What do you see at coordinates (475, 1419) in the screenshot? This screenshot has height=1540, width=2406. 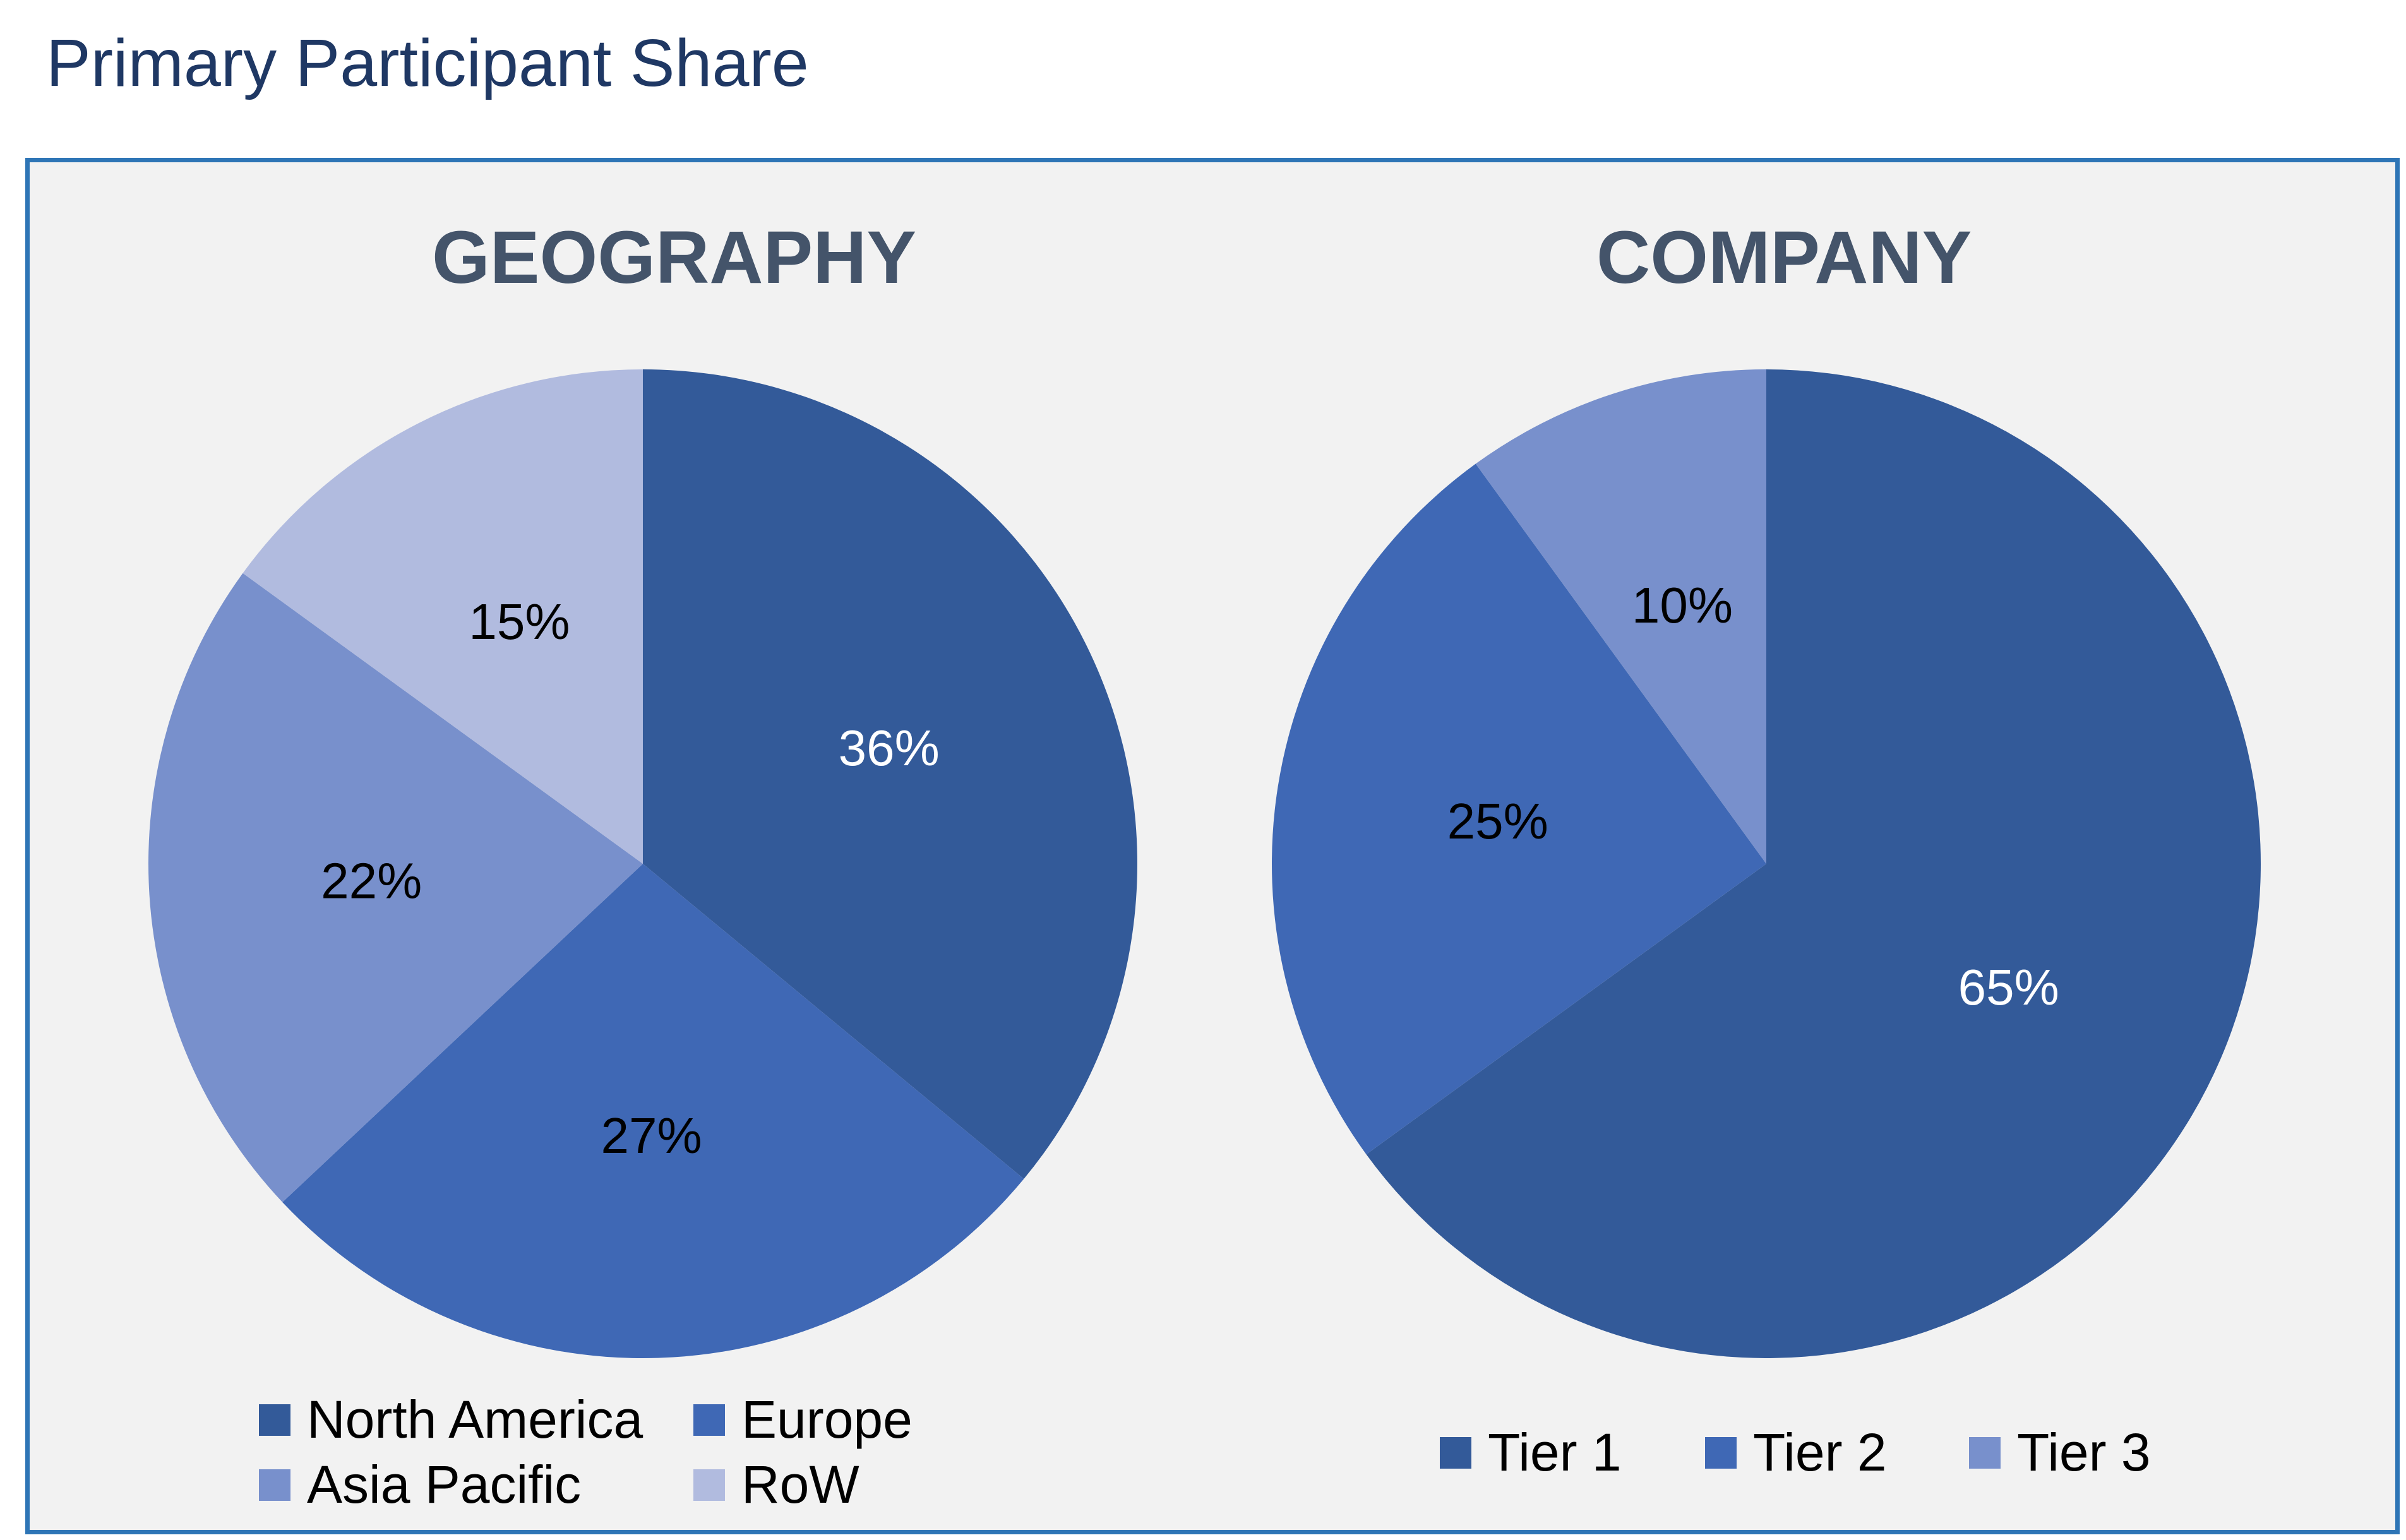 I see `legend-label-north-america: North America` at bounding box center [475, 1419].